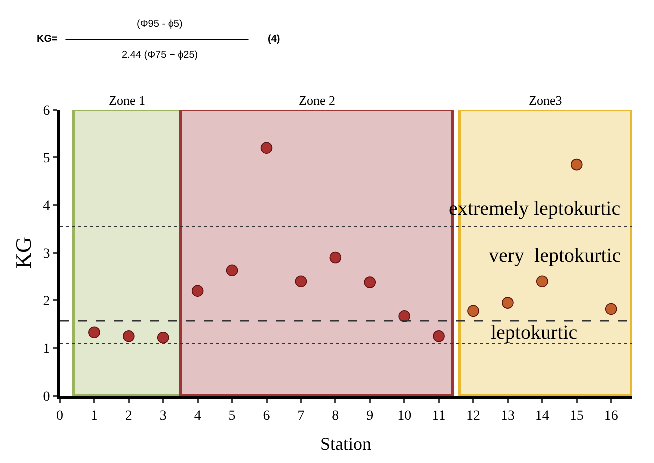 This screenshot has width=654, height=463. What do you see at coordinates (534, 333) in the screenshot?
I see `annotation: leptokurtic` at bounding box center [534, 333].